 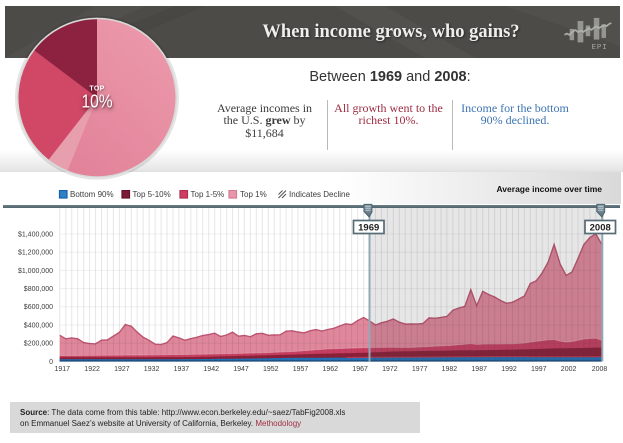 What do you see at coordinates (182, 369) in the screenshot?
I see `svg-text: 1937` at bounding box center [182, 369].